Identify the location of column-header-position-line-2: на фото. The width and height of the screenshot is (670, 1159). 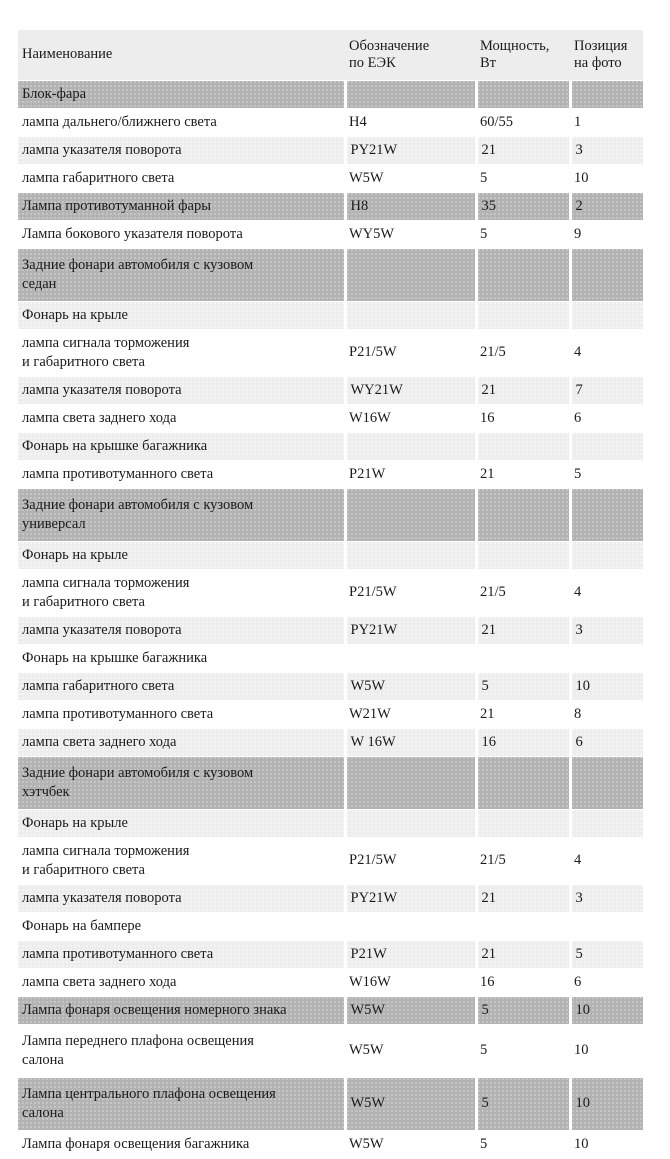
(598, 63).